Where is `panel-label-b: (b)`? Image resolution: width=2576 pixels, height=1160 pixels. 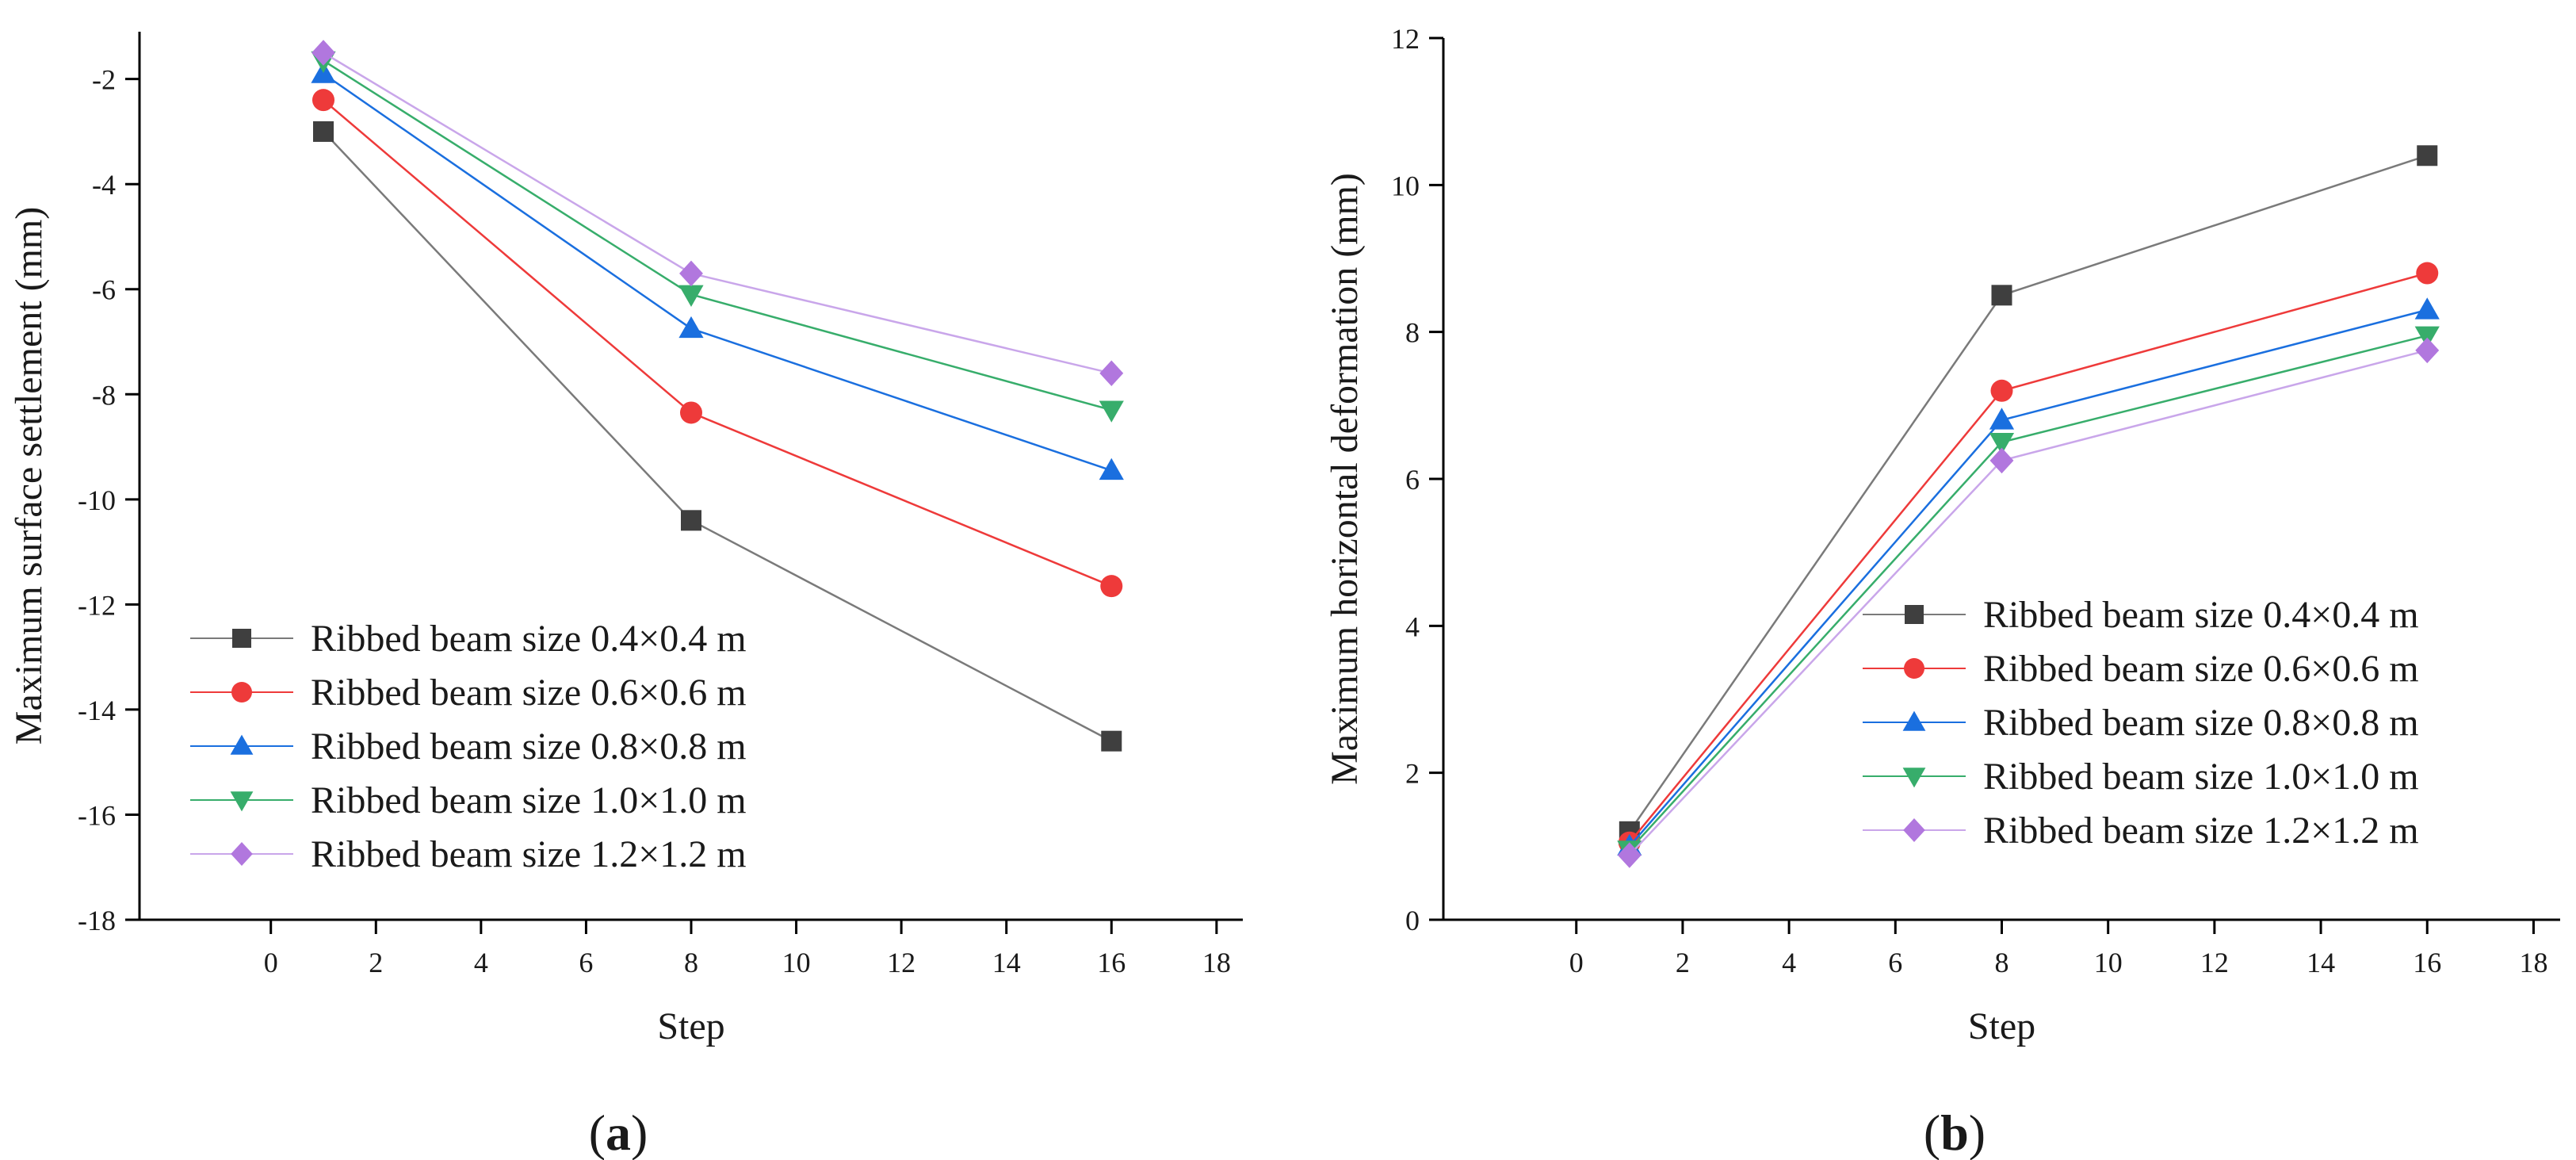 panel-label-b: (b) is located at coordinates (1955, 1132).